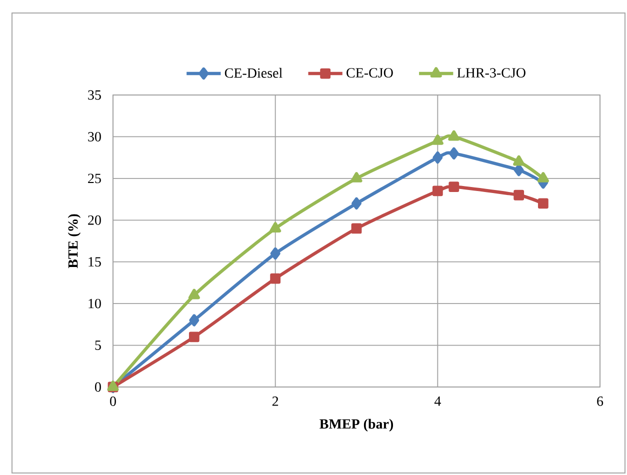 The width and height of the screenshot is (627, 475). What do you see at coordinates (98, 345) in the screenshot?
I see `y-tick-label: 5` at bounding box center [98, 345].